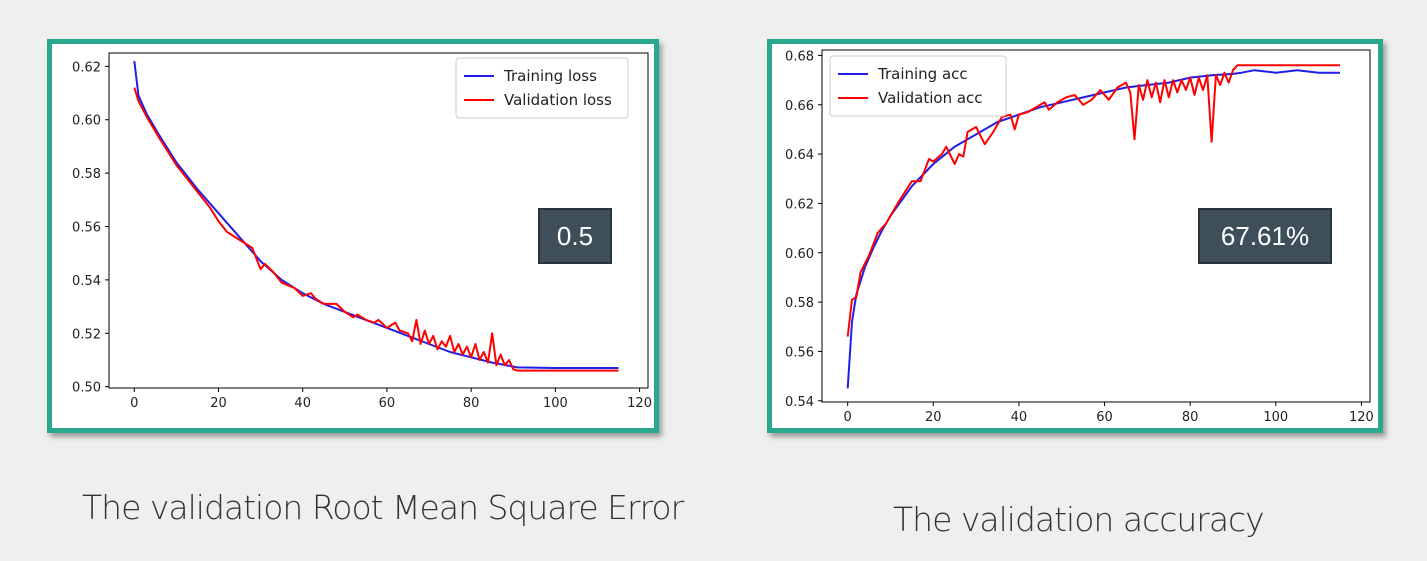 The image size is (1427, 561). Describe the element at coordinates (922, 74) in the screenshot. I see `legend-label: Training acc` at that location.